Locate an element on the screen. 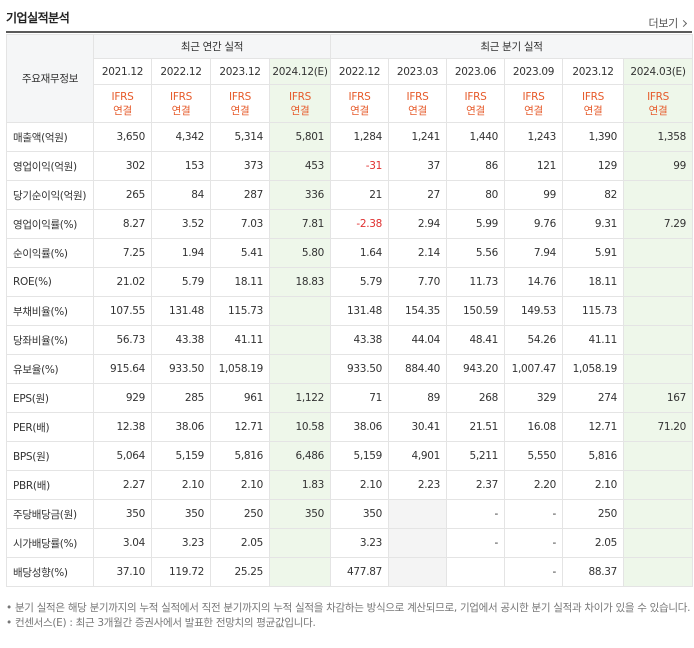 The width and height of the screenshot is (694, 648). metric-value: 2.14 is located at coordinates (417, 253).